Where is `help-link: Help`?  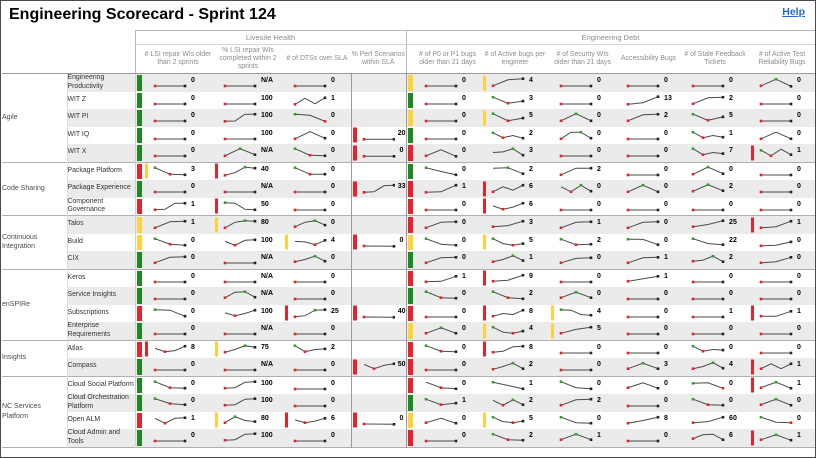 help-link: Help is located at coordinates (793, 12).